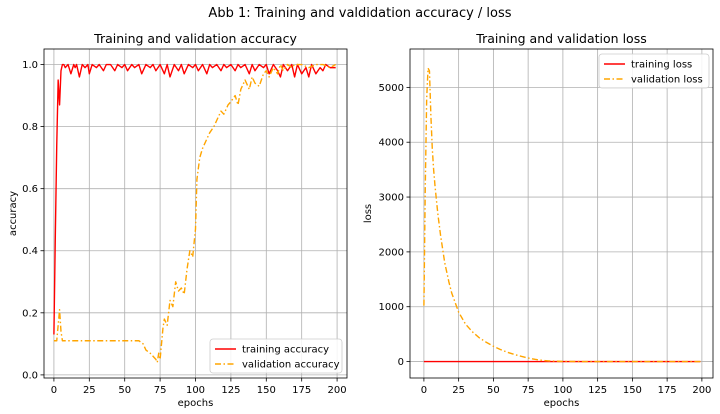 Image resolution: width=720 pixels, height=414 pixels. I want to click on y-axis-label: loss, so click(368, 213).